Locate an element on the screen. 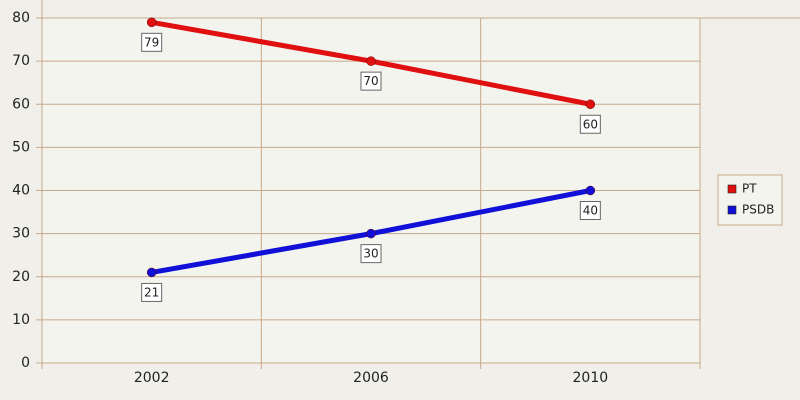 This screenshot has height=400, width=800. data-label-text: 60 is located at coordinates (590, 124).